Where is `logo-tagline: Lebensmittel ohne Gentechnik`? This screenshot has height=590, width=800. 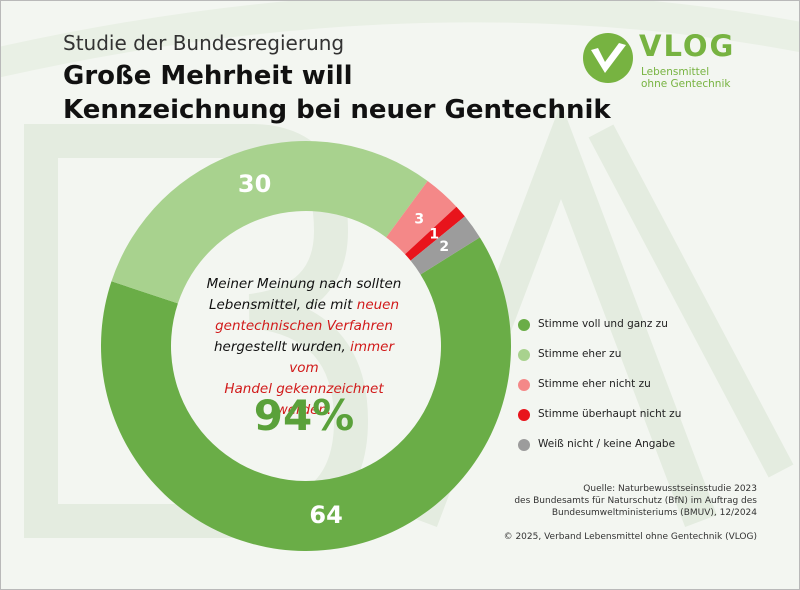 logo-tagline: Lebensmittel ohne Gentechnik is located at coordinates (711, 78).